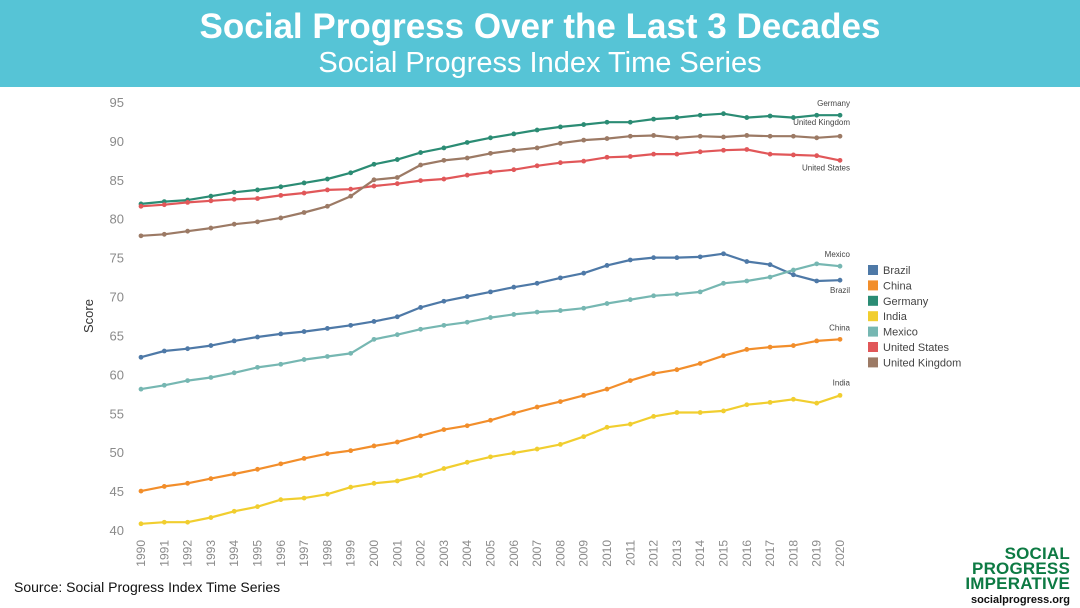  I want to click on y-tick-label: 40, so click(117, 530).